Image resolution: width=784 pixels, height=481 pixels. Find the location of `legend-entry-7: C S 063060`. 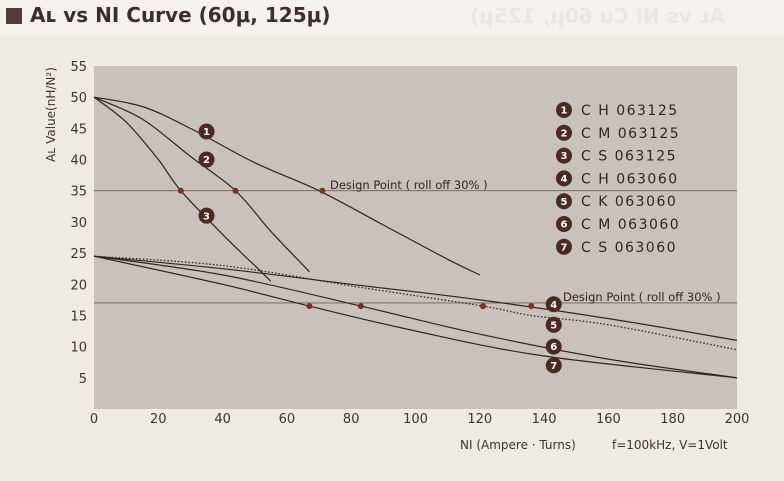

legend-entry-7: C S 063060 is located at coordinates (629, 248).